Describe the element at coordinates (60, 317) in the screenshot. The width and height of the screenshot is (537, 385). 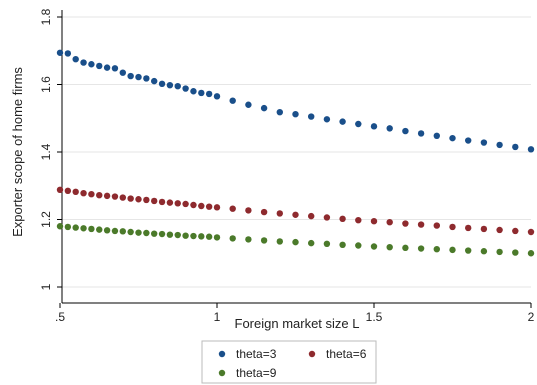
I see `x-tick-label: .5` at that location.